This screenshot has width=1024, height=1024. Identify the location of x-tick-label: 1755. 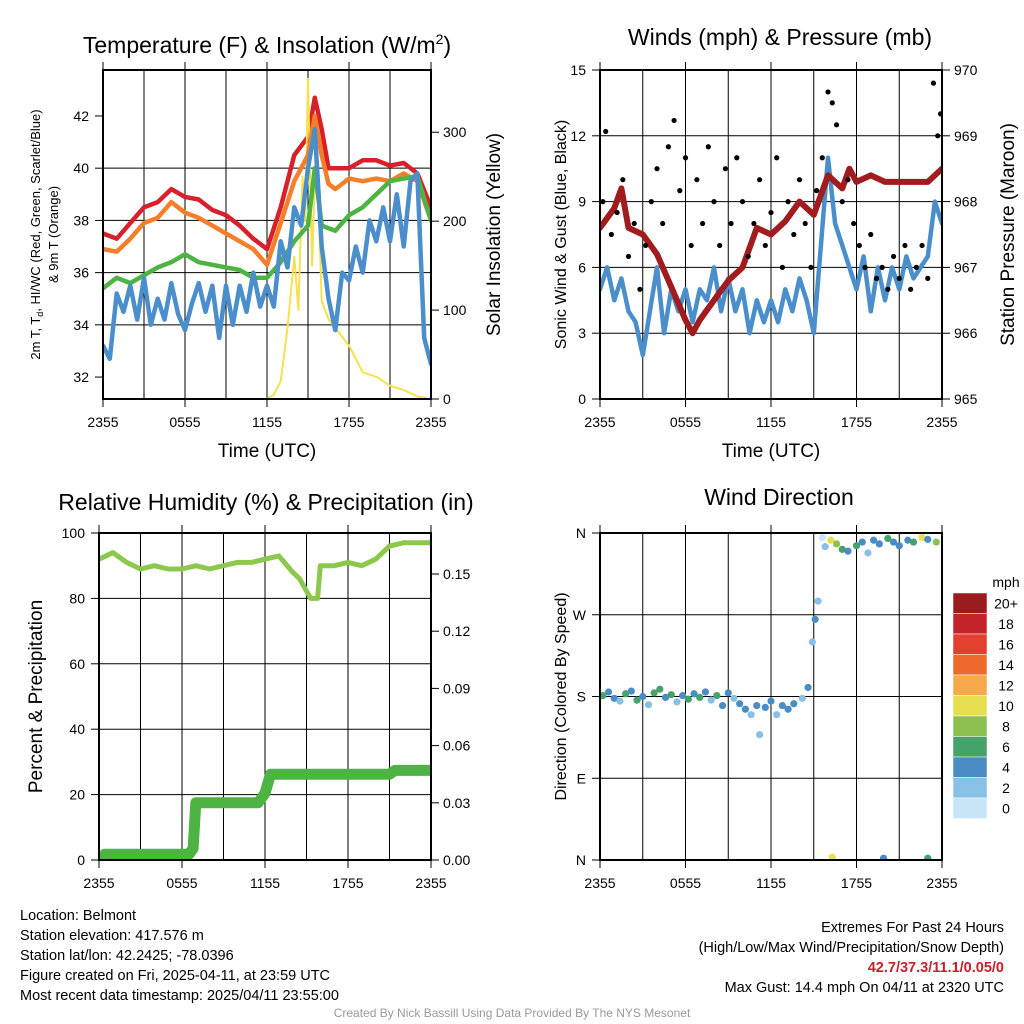
(856, 422).